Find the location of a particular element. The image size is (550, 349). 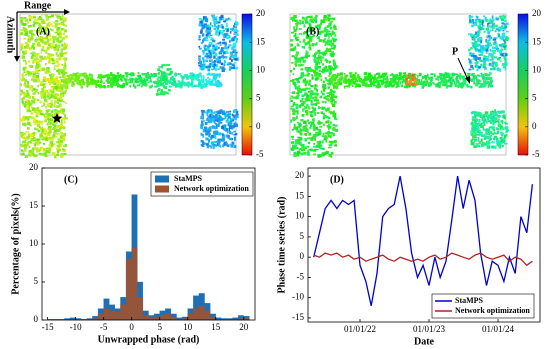

panel-label: (A) is located at coordinates (43, 31).